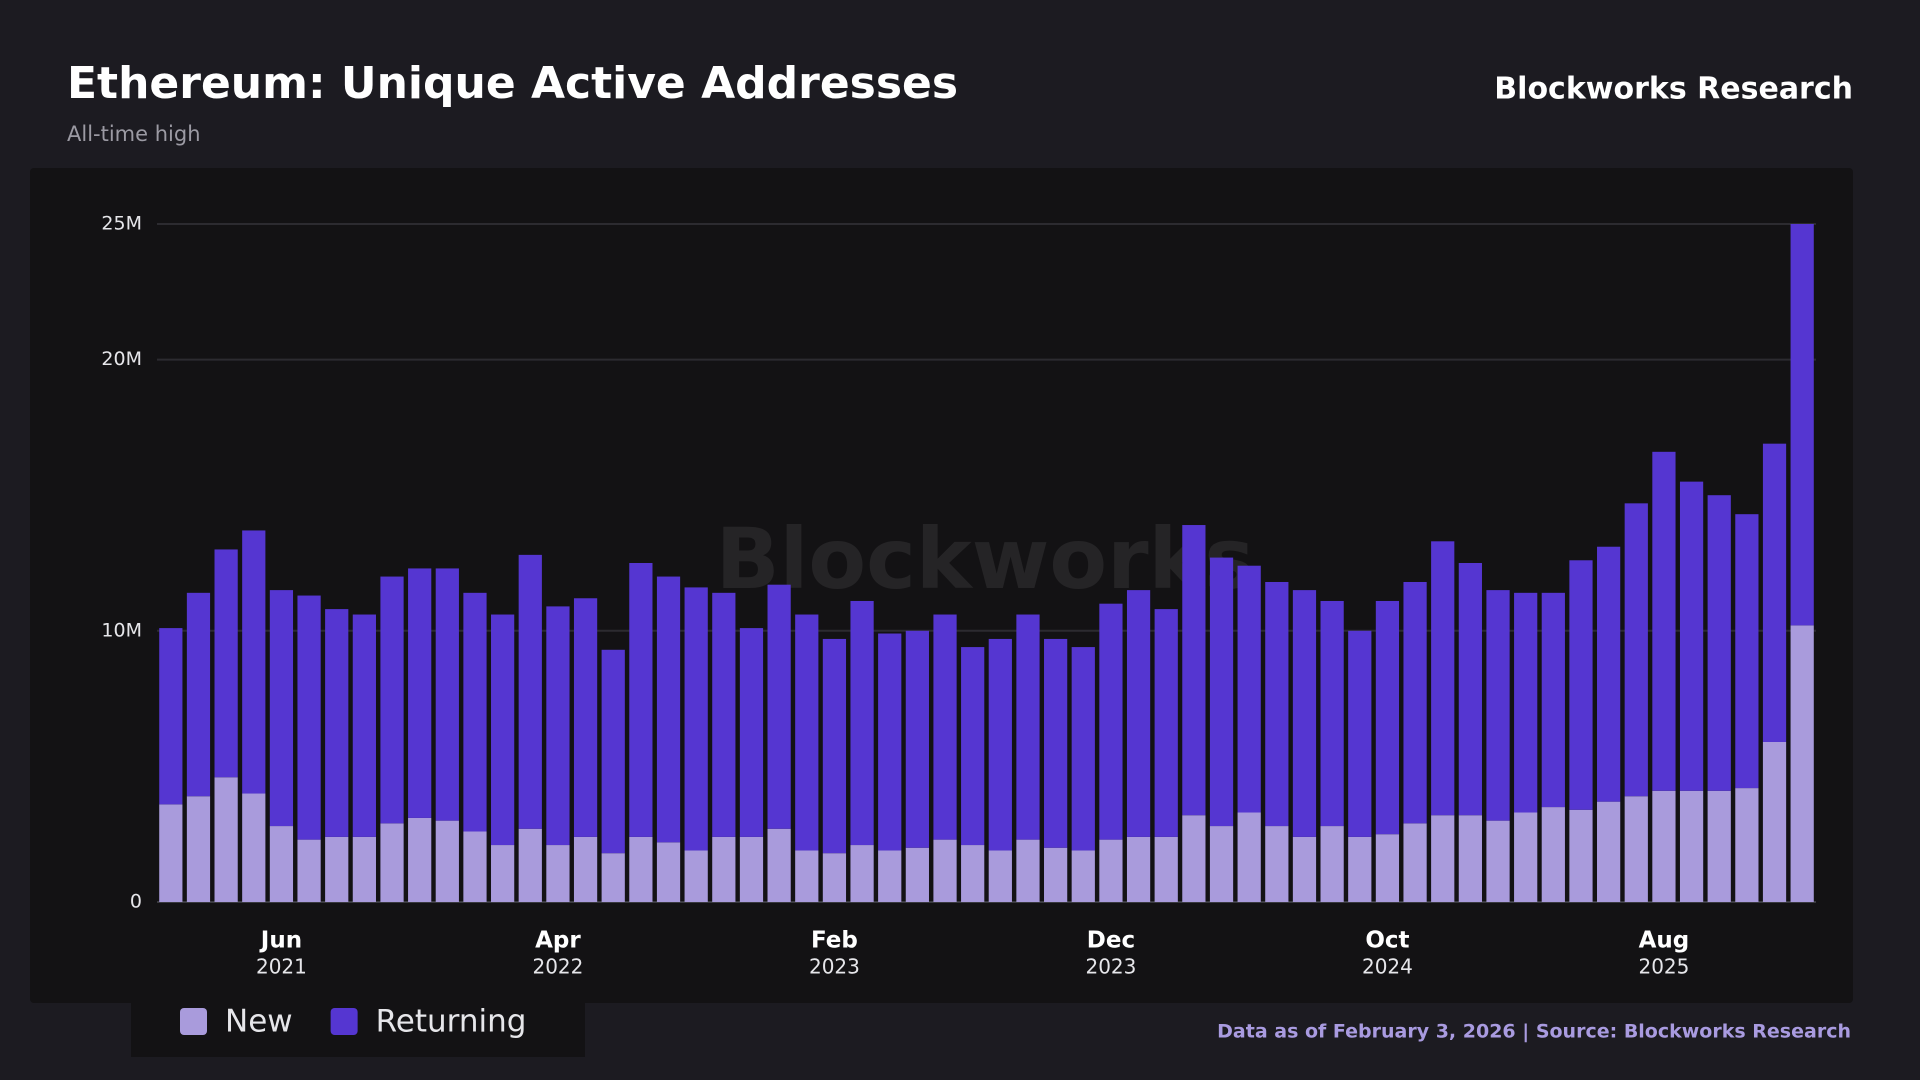  What do you see at coordinates (121, 630) in the screenshot?
I see `y-tick-label: 10M` at bounding box center [121, 630].